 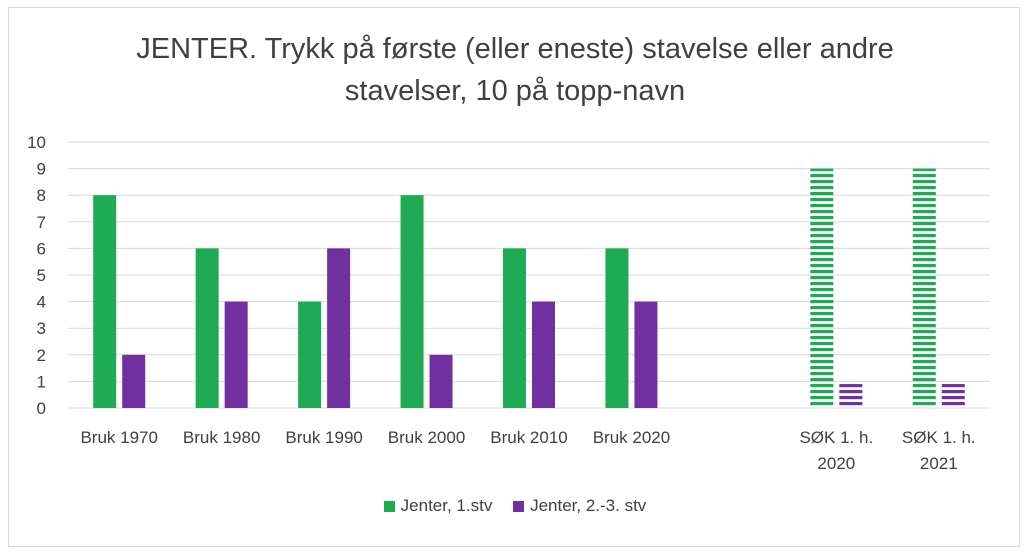 I want to click on y-tick-label: 2, so click(x=41, y=355).